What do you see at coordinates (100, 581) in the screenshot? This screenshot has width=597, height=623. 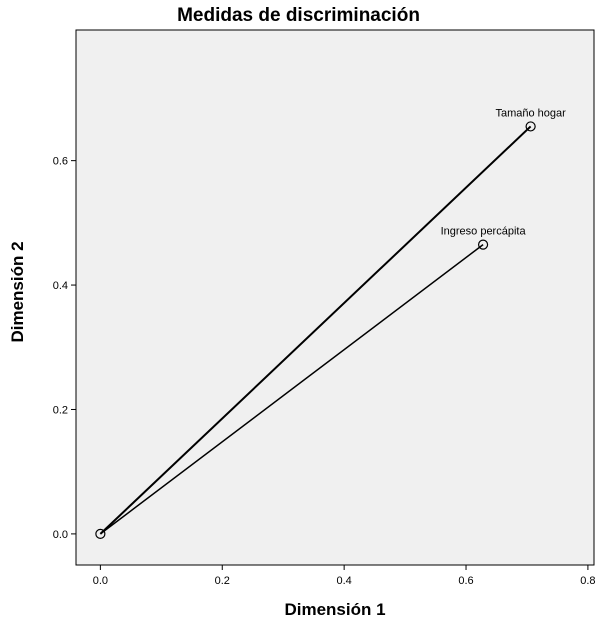 I see `x-tick-label: 0.0` at bounding box center [100, 581].